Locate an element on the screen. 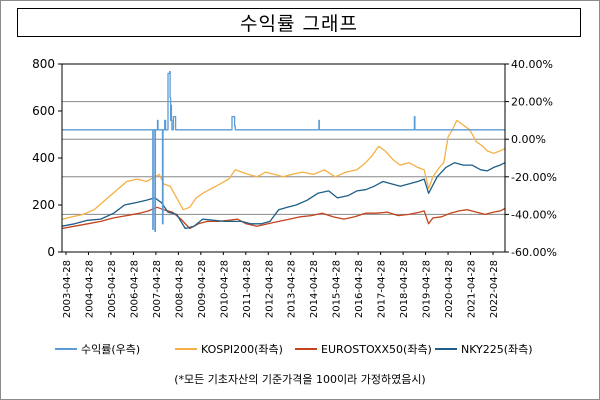  x-tick-label-11: 2014-04-28 is located at coordinates (314, 289).